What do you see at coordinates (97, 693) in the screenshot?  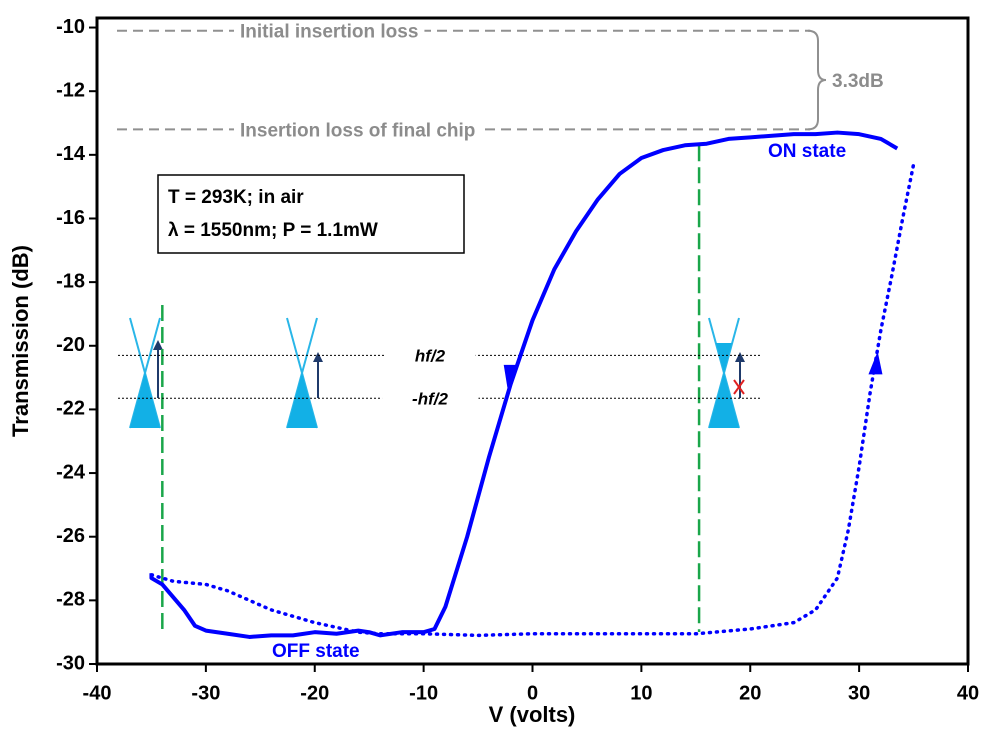 I see `x-tick-label: -40` at bounding box center [97, 693].